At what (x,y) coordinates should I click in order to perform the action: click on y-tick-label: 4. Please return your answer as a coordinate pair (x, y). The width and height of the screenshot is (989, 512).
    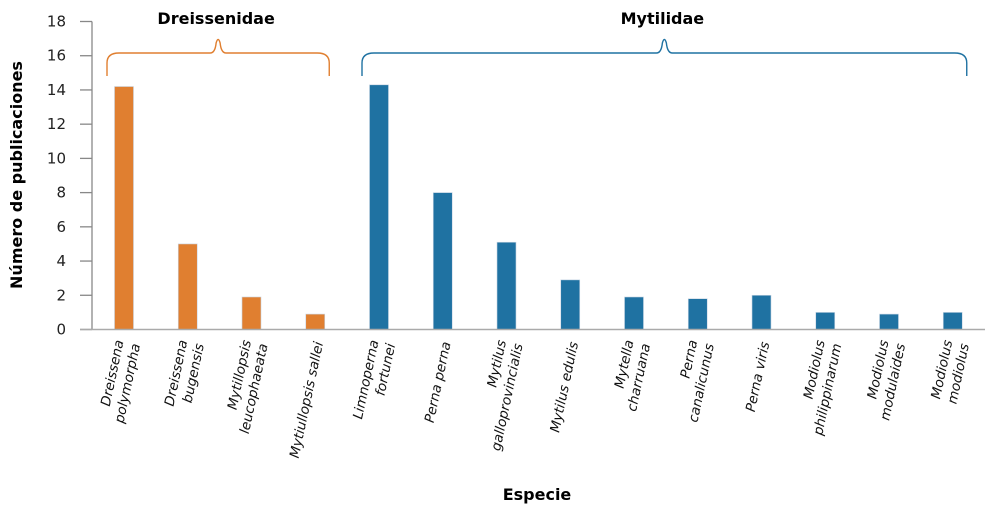
    Looking at the image, I should click on (61, 261).